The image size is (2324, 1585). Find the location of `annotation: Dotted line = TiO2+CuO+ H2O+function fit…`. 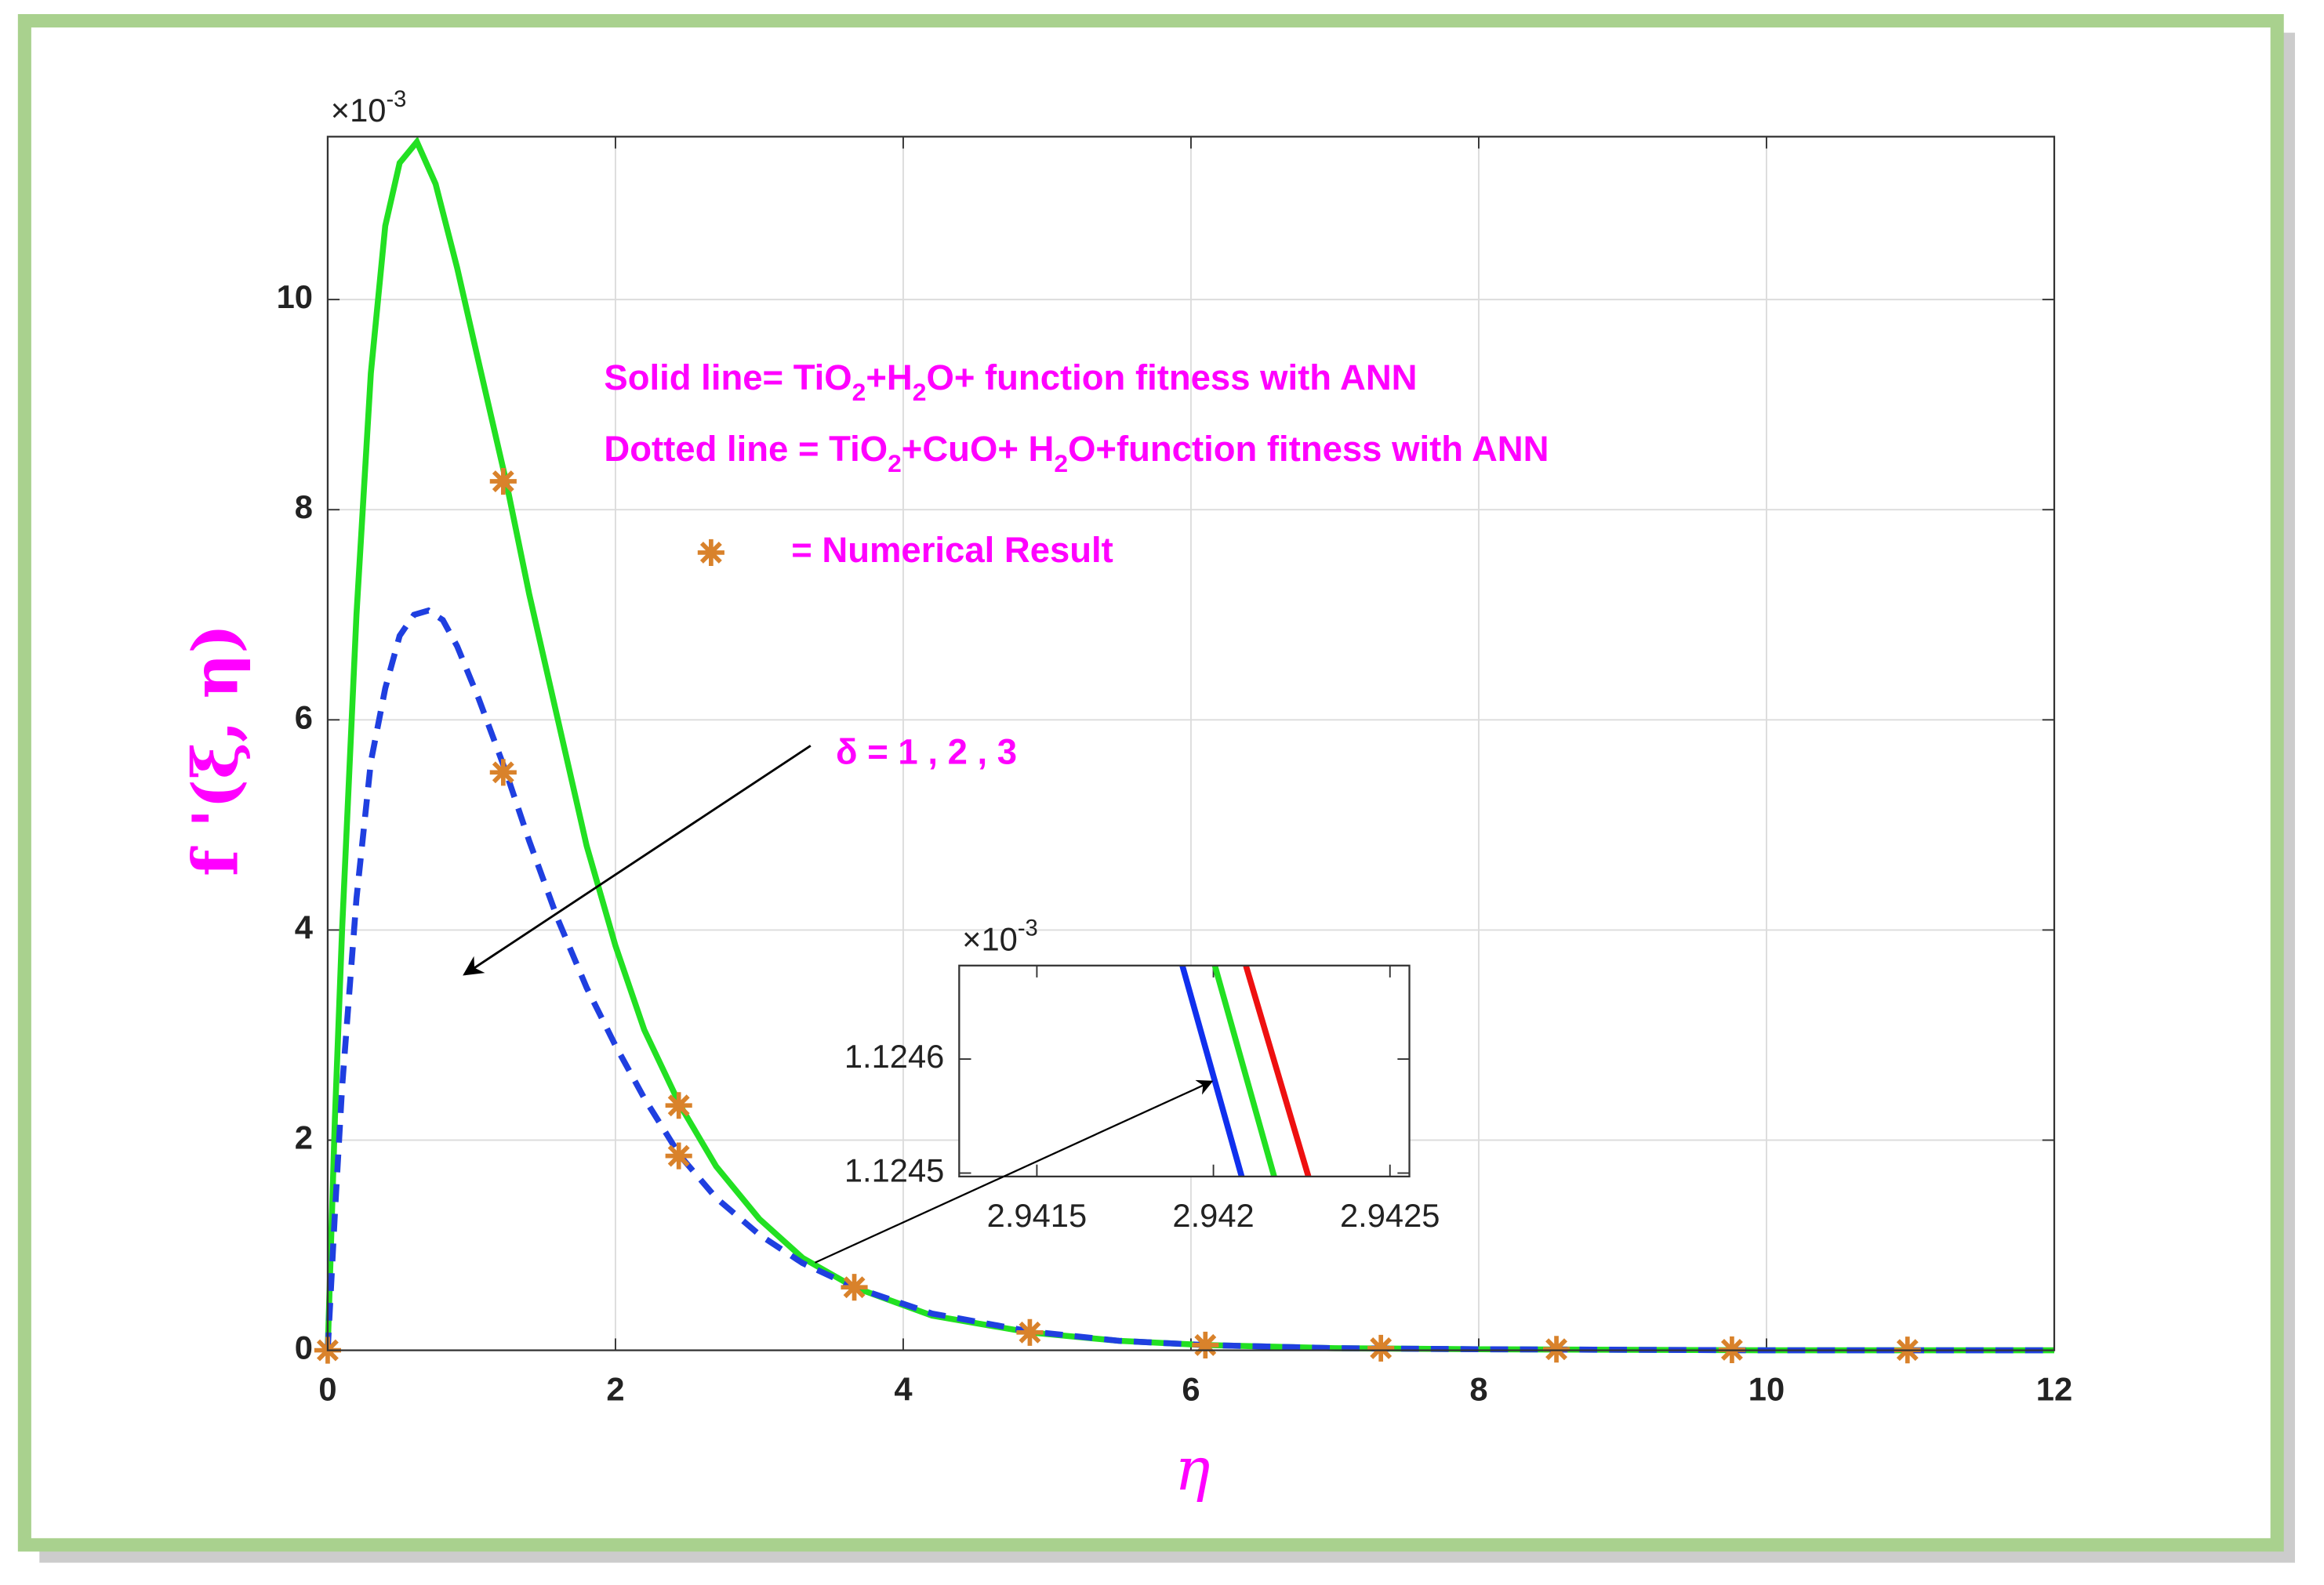

annotation: Dotted line = TiO2+CuO+ H2O+function fit… is located at coordinates (1076, 453).